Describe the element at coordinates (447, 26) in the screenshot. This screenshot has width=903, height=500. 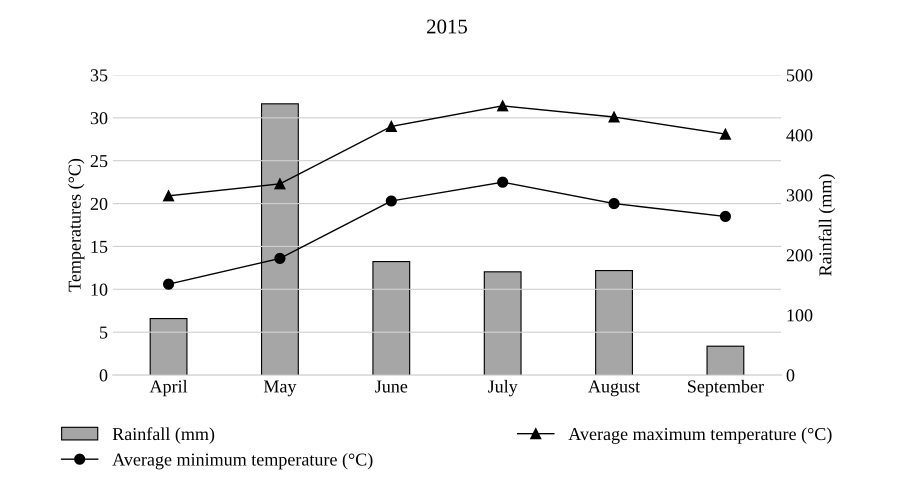
I see `chart-title: 2015` at that location.